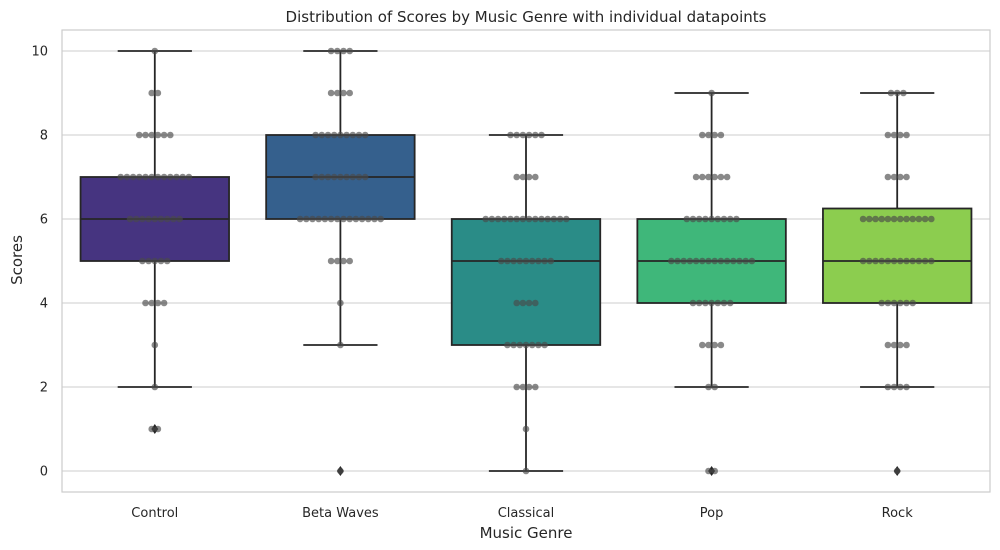  Describe the element at coordinates (526, 533) in the screenshot. I see `x-axis-label: Music Genre` at that location.